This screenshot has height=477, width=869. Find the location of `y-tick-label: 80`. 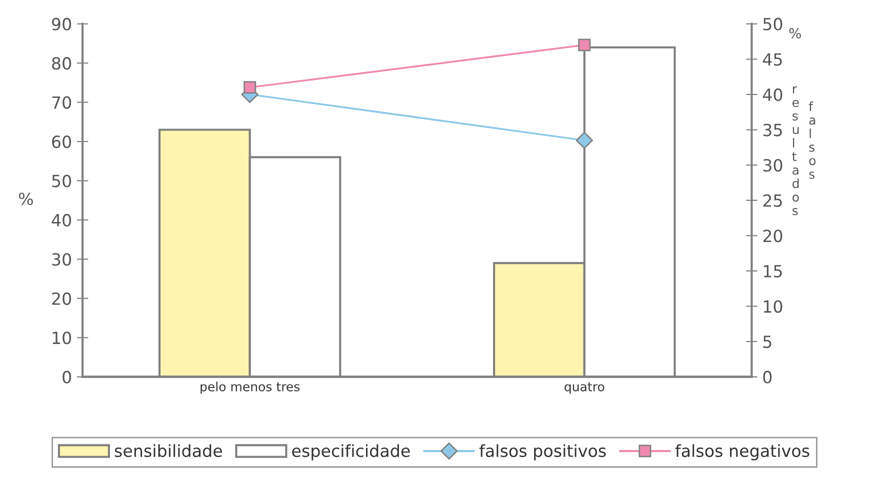

y-tick-label: 80 is located at coordinates (62, 63).